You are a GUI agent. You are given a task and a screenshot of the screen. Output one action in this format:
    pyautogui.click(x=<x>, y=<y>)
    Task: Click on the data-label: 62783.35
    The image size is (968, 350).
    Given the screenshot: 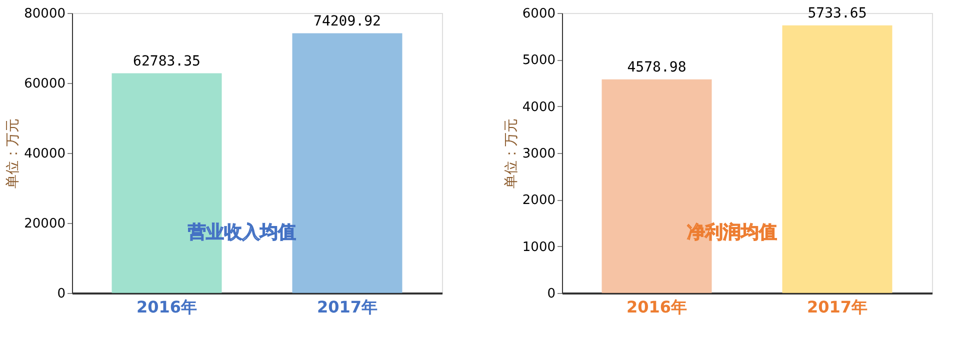 What is the action you would take?
    pyautogui.click(x=166, y=61)
    